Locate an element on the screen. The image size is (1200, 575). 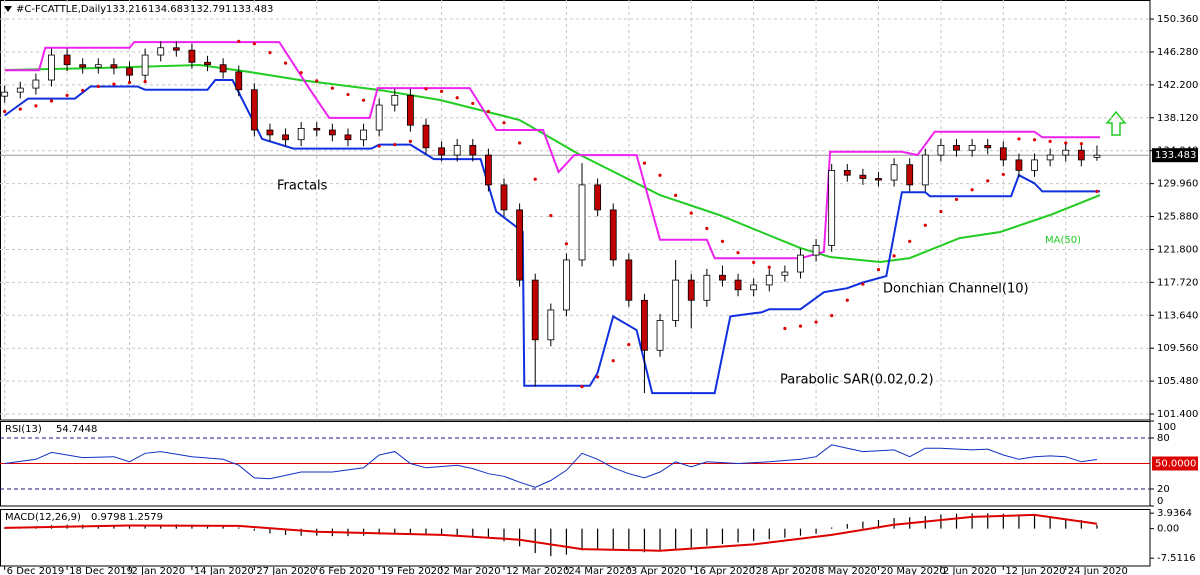
sar-label: Parabolic SAR(0.02,0.2) is located at coordinates (857, 380).